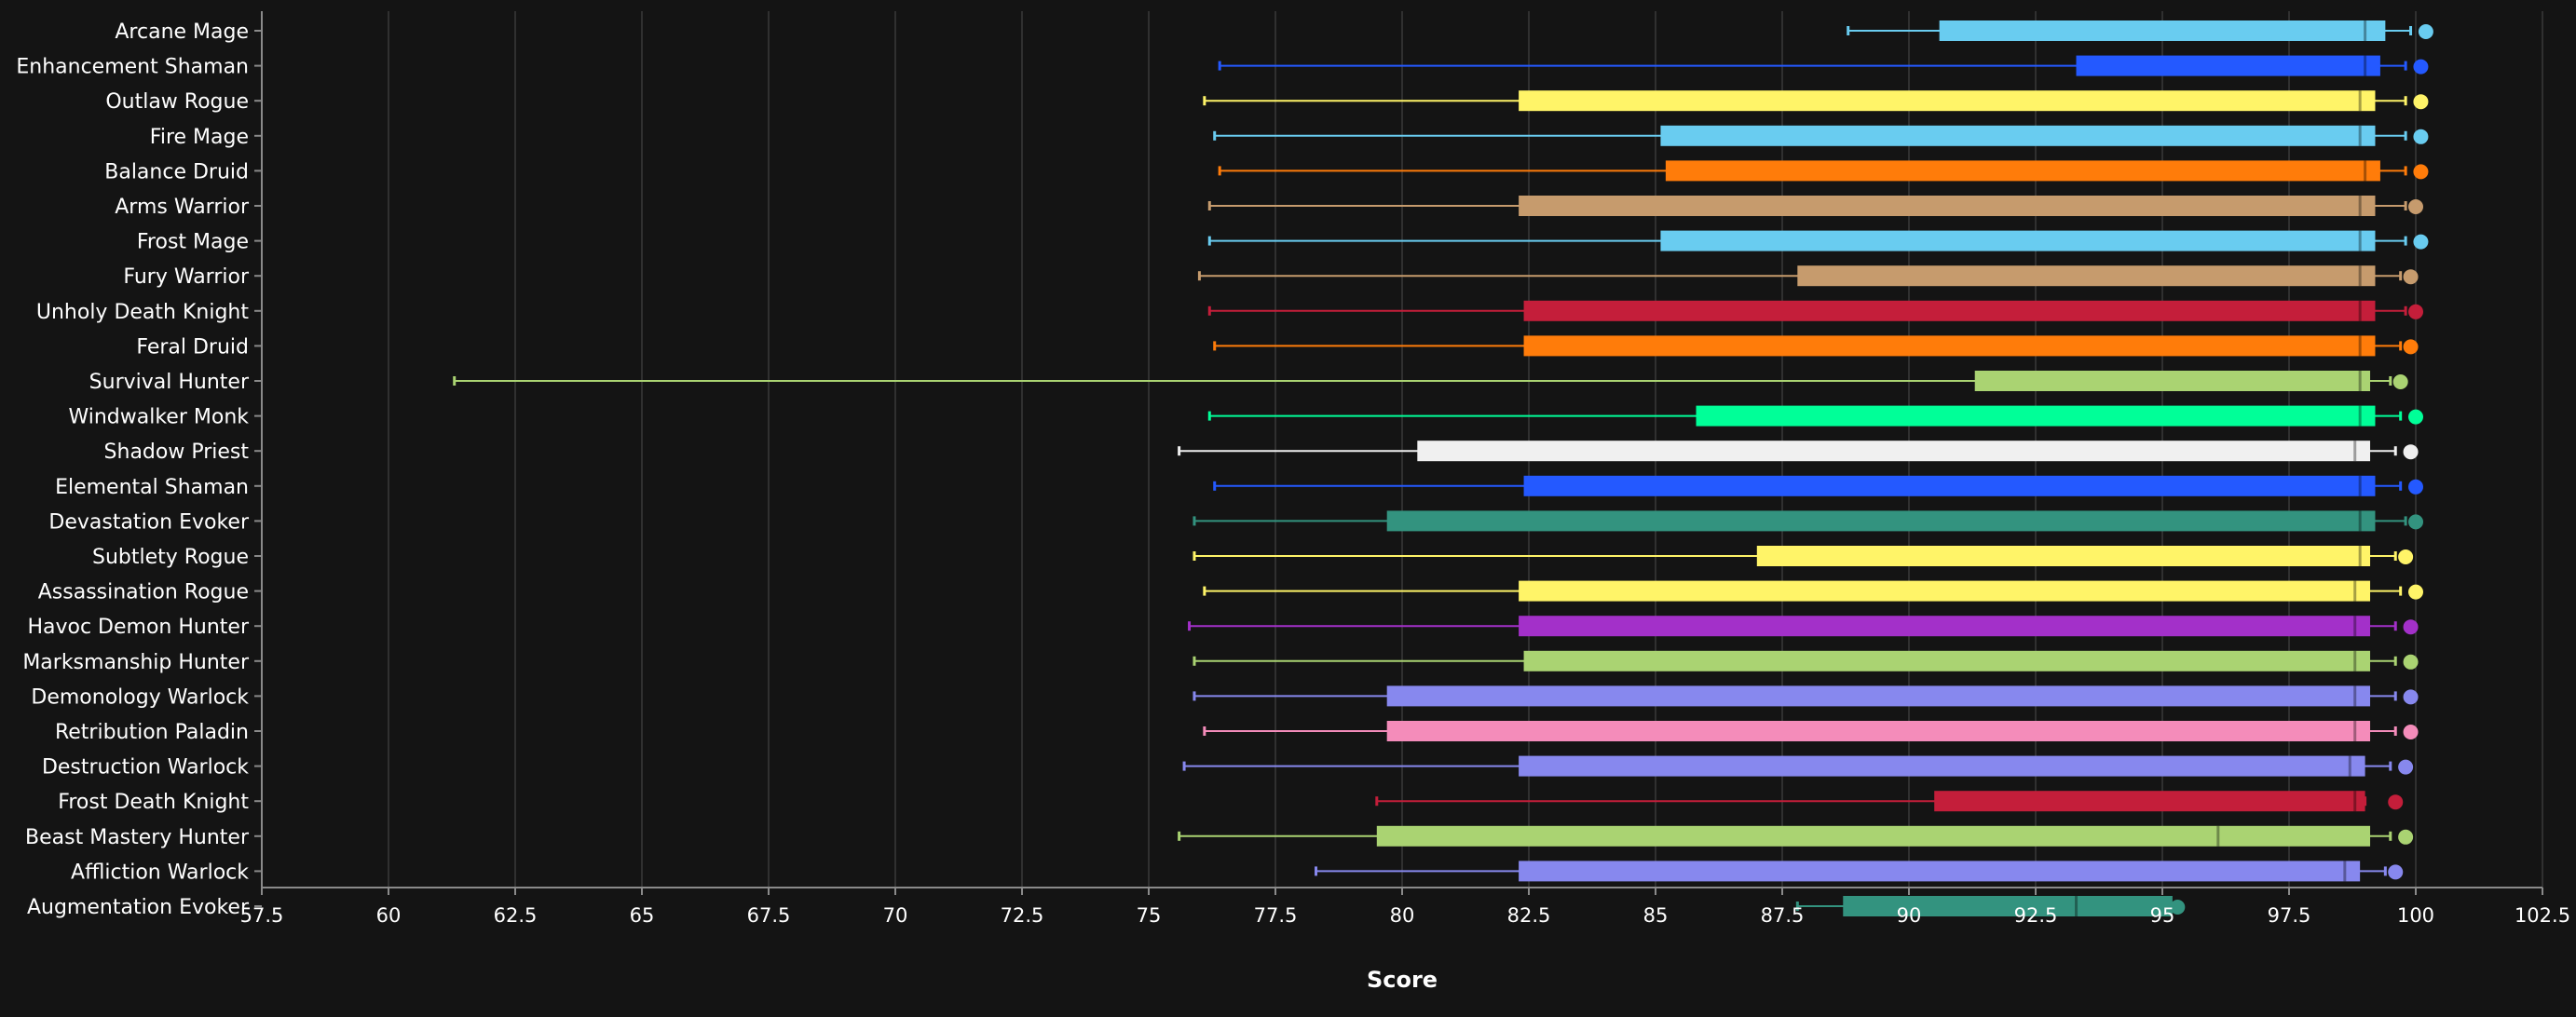 The height and width of the screenshot is (1017, 2576). Describe the element at coordinates (152, 733) in the screenshot. I see `category-label: Retribution Paladin` at that location.